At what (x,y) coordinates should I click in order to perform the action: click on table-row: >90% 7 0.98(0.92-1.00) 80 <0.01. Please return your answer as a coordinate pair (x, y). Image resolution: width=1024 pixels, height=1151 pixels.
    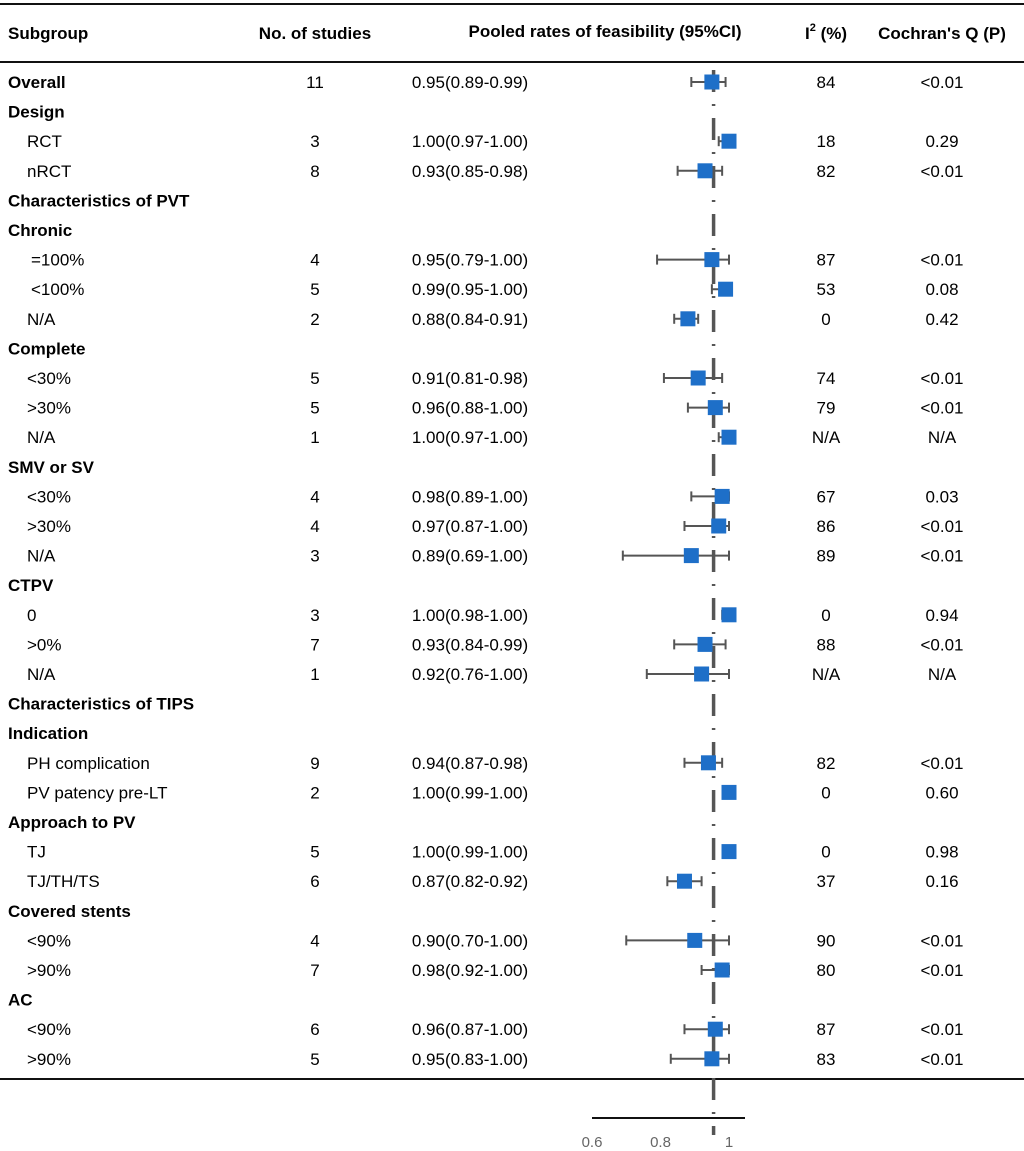
    Looking at the image, I should click on (495, 970).